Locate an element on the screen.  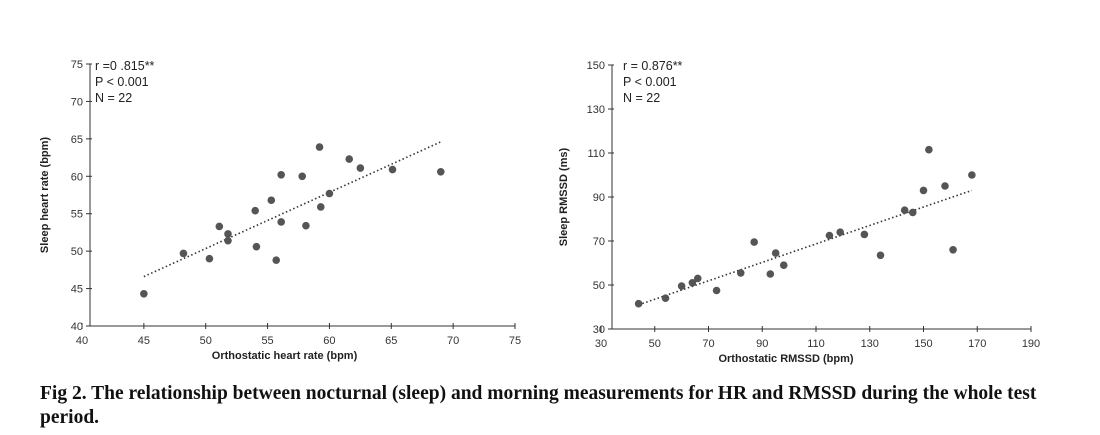
x-tick-label: 110 is located at coordinates (816, 344).